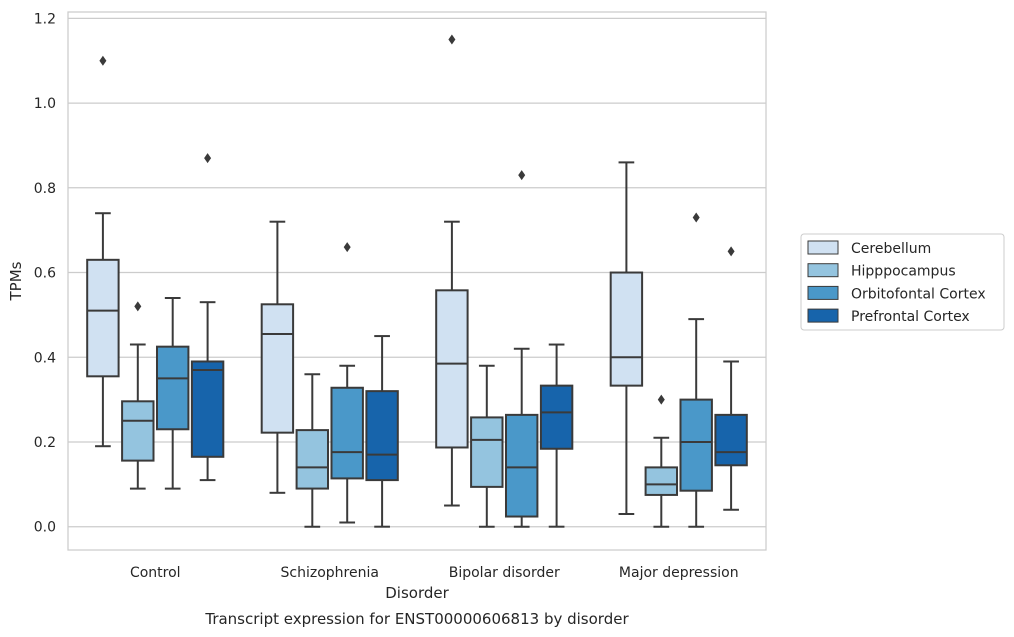 The image size is (1014, 637). I want to click on y-tick-labels: 0.0 0.2 0.4 0.6 0.8 1.0 1.2, so click(45, 273).